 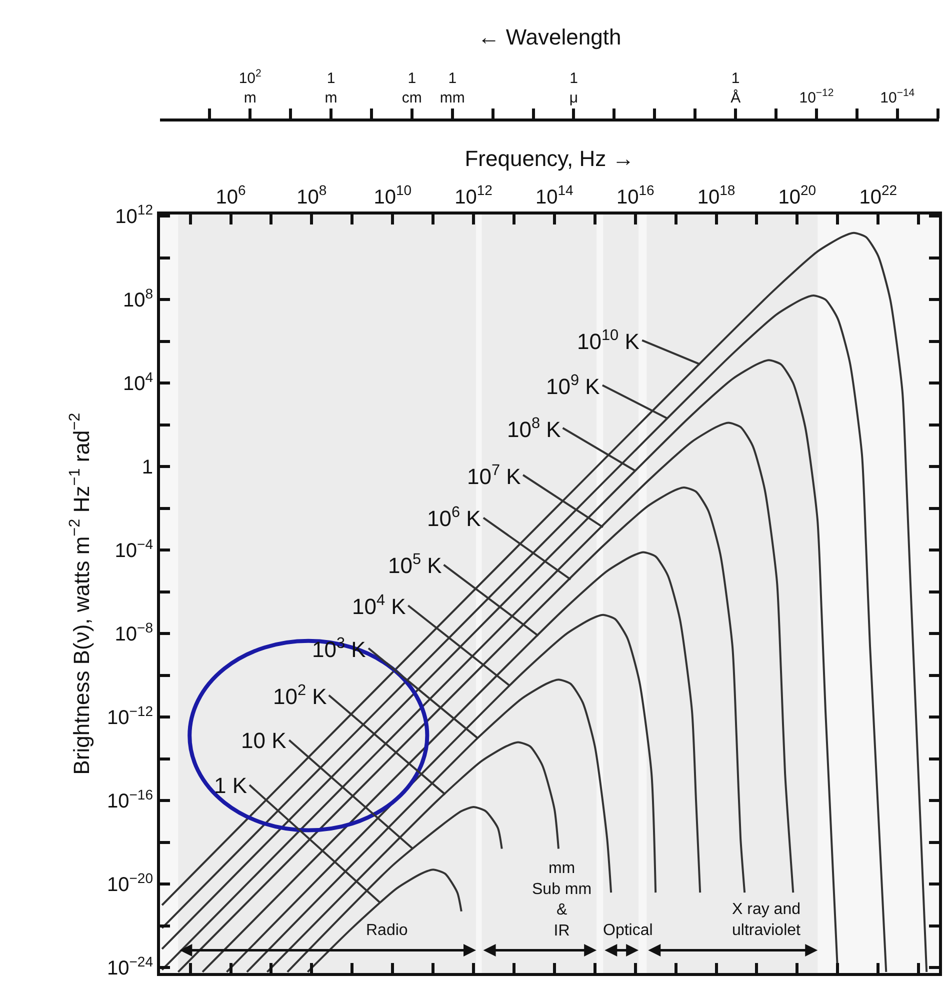 I want to click on category-label: 1 cm, so click(x=412, y=88).